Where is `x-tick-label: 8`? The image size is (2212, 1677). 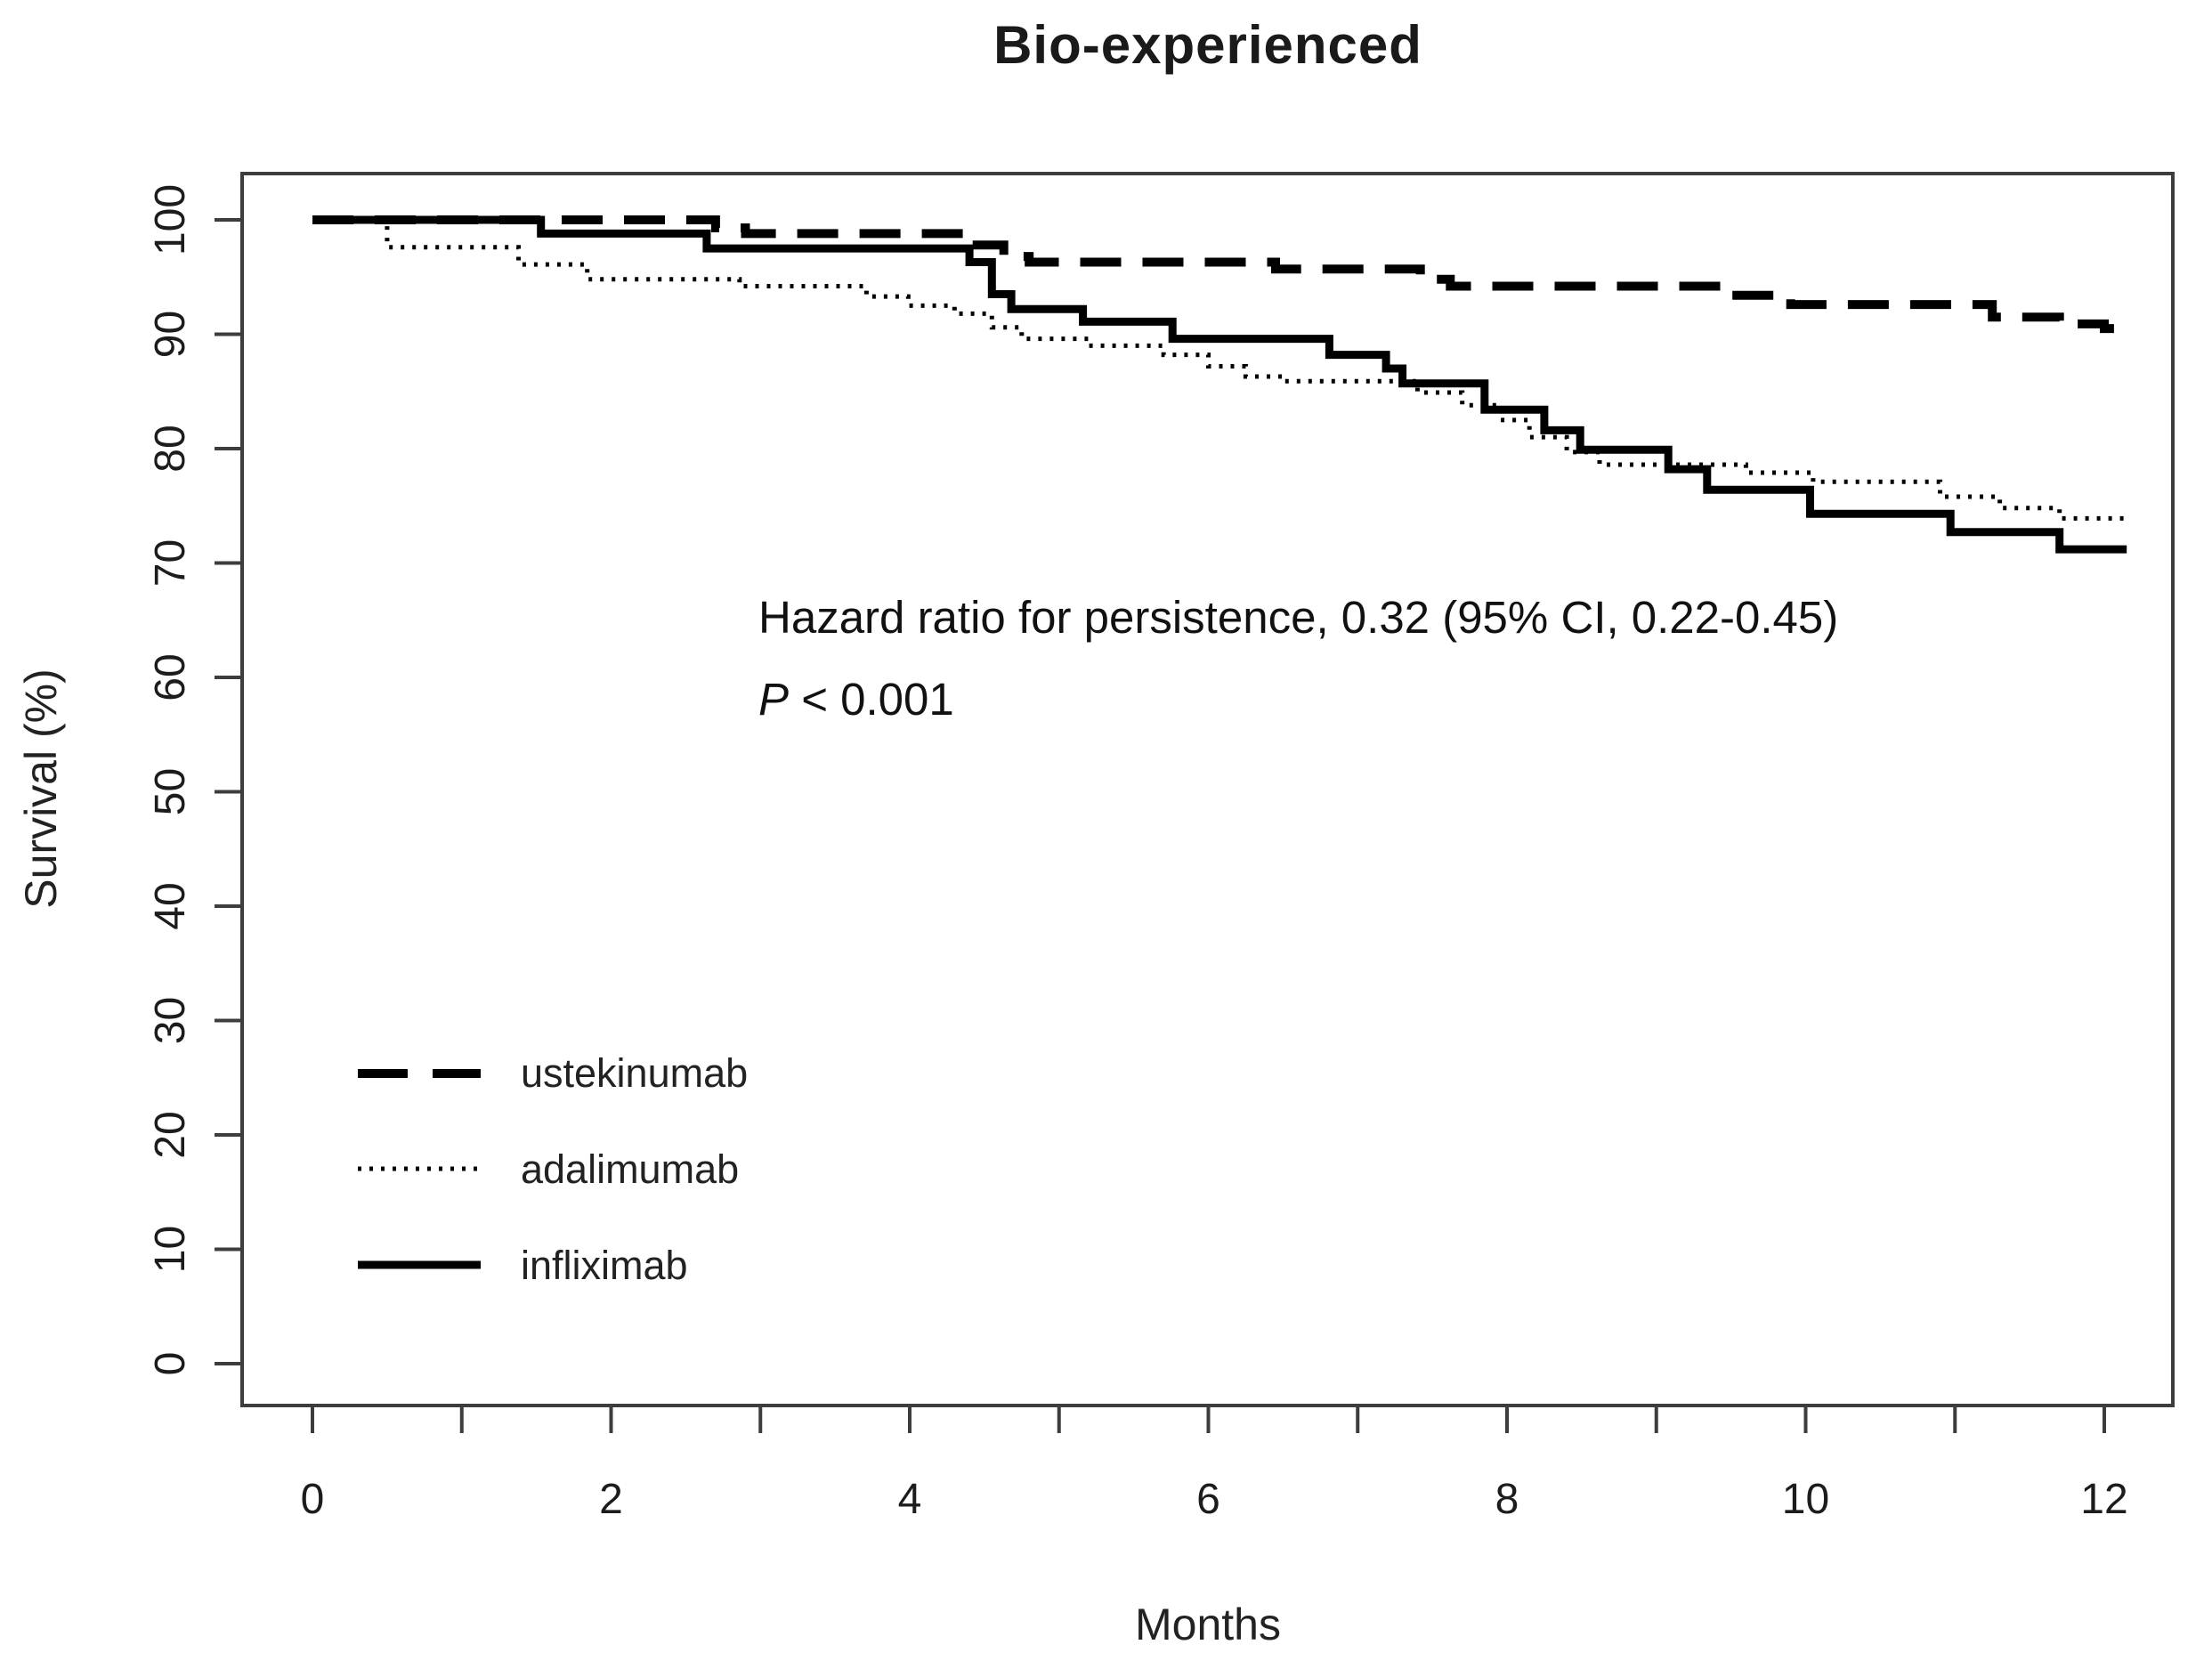 x-tick-label: 8 is located at coordinates (1507, 1499).